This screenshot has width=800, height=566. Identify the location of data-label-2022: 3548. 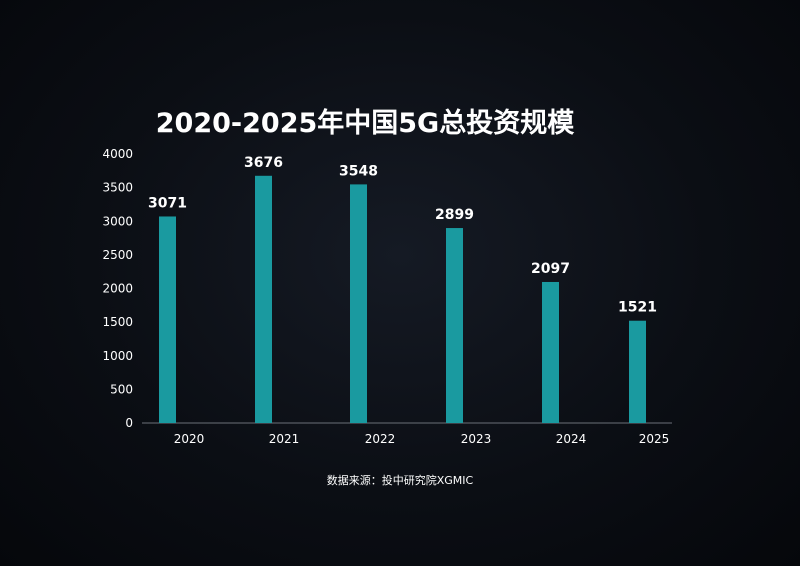
(358, 171).